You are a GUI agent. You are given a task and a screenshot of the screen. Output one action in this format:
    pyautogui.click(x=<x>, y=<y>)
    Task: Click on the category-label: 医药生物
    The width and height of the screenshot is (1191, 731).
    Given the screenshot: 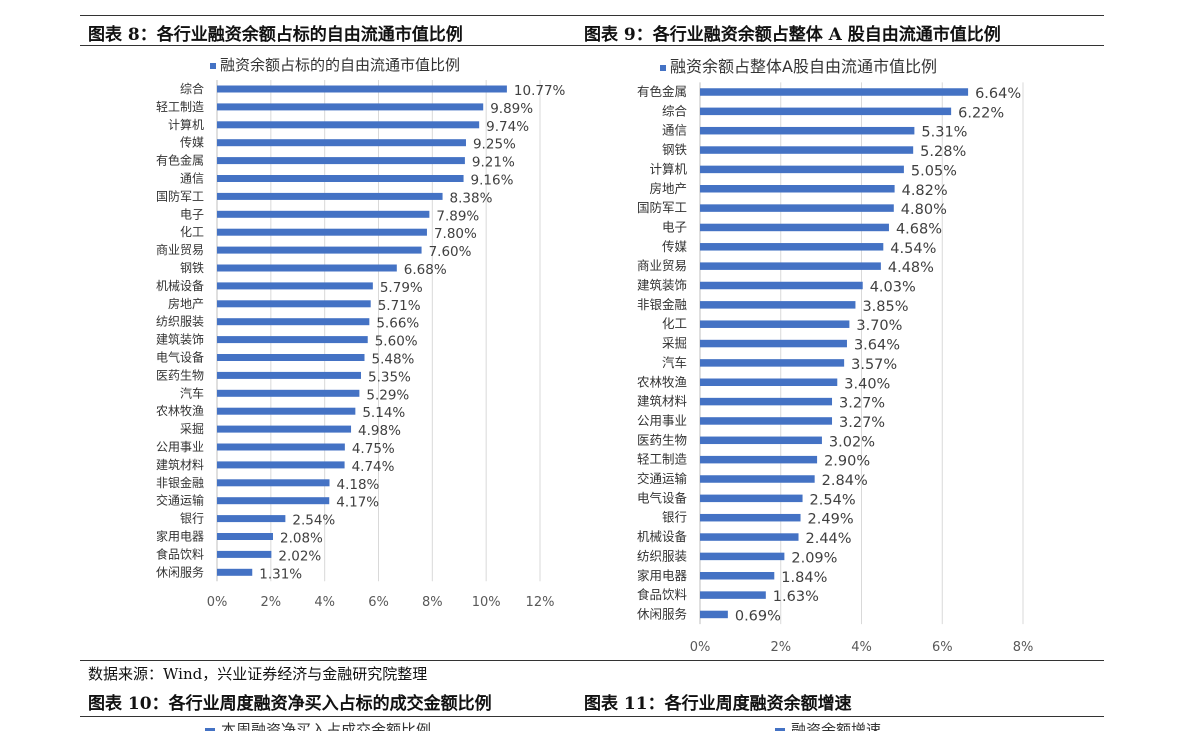 What is the action you would take?
    pyautogui.click(x=180, y=375)
    